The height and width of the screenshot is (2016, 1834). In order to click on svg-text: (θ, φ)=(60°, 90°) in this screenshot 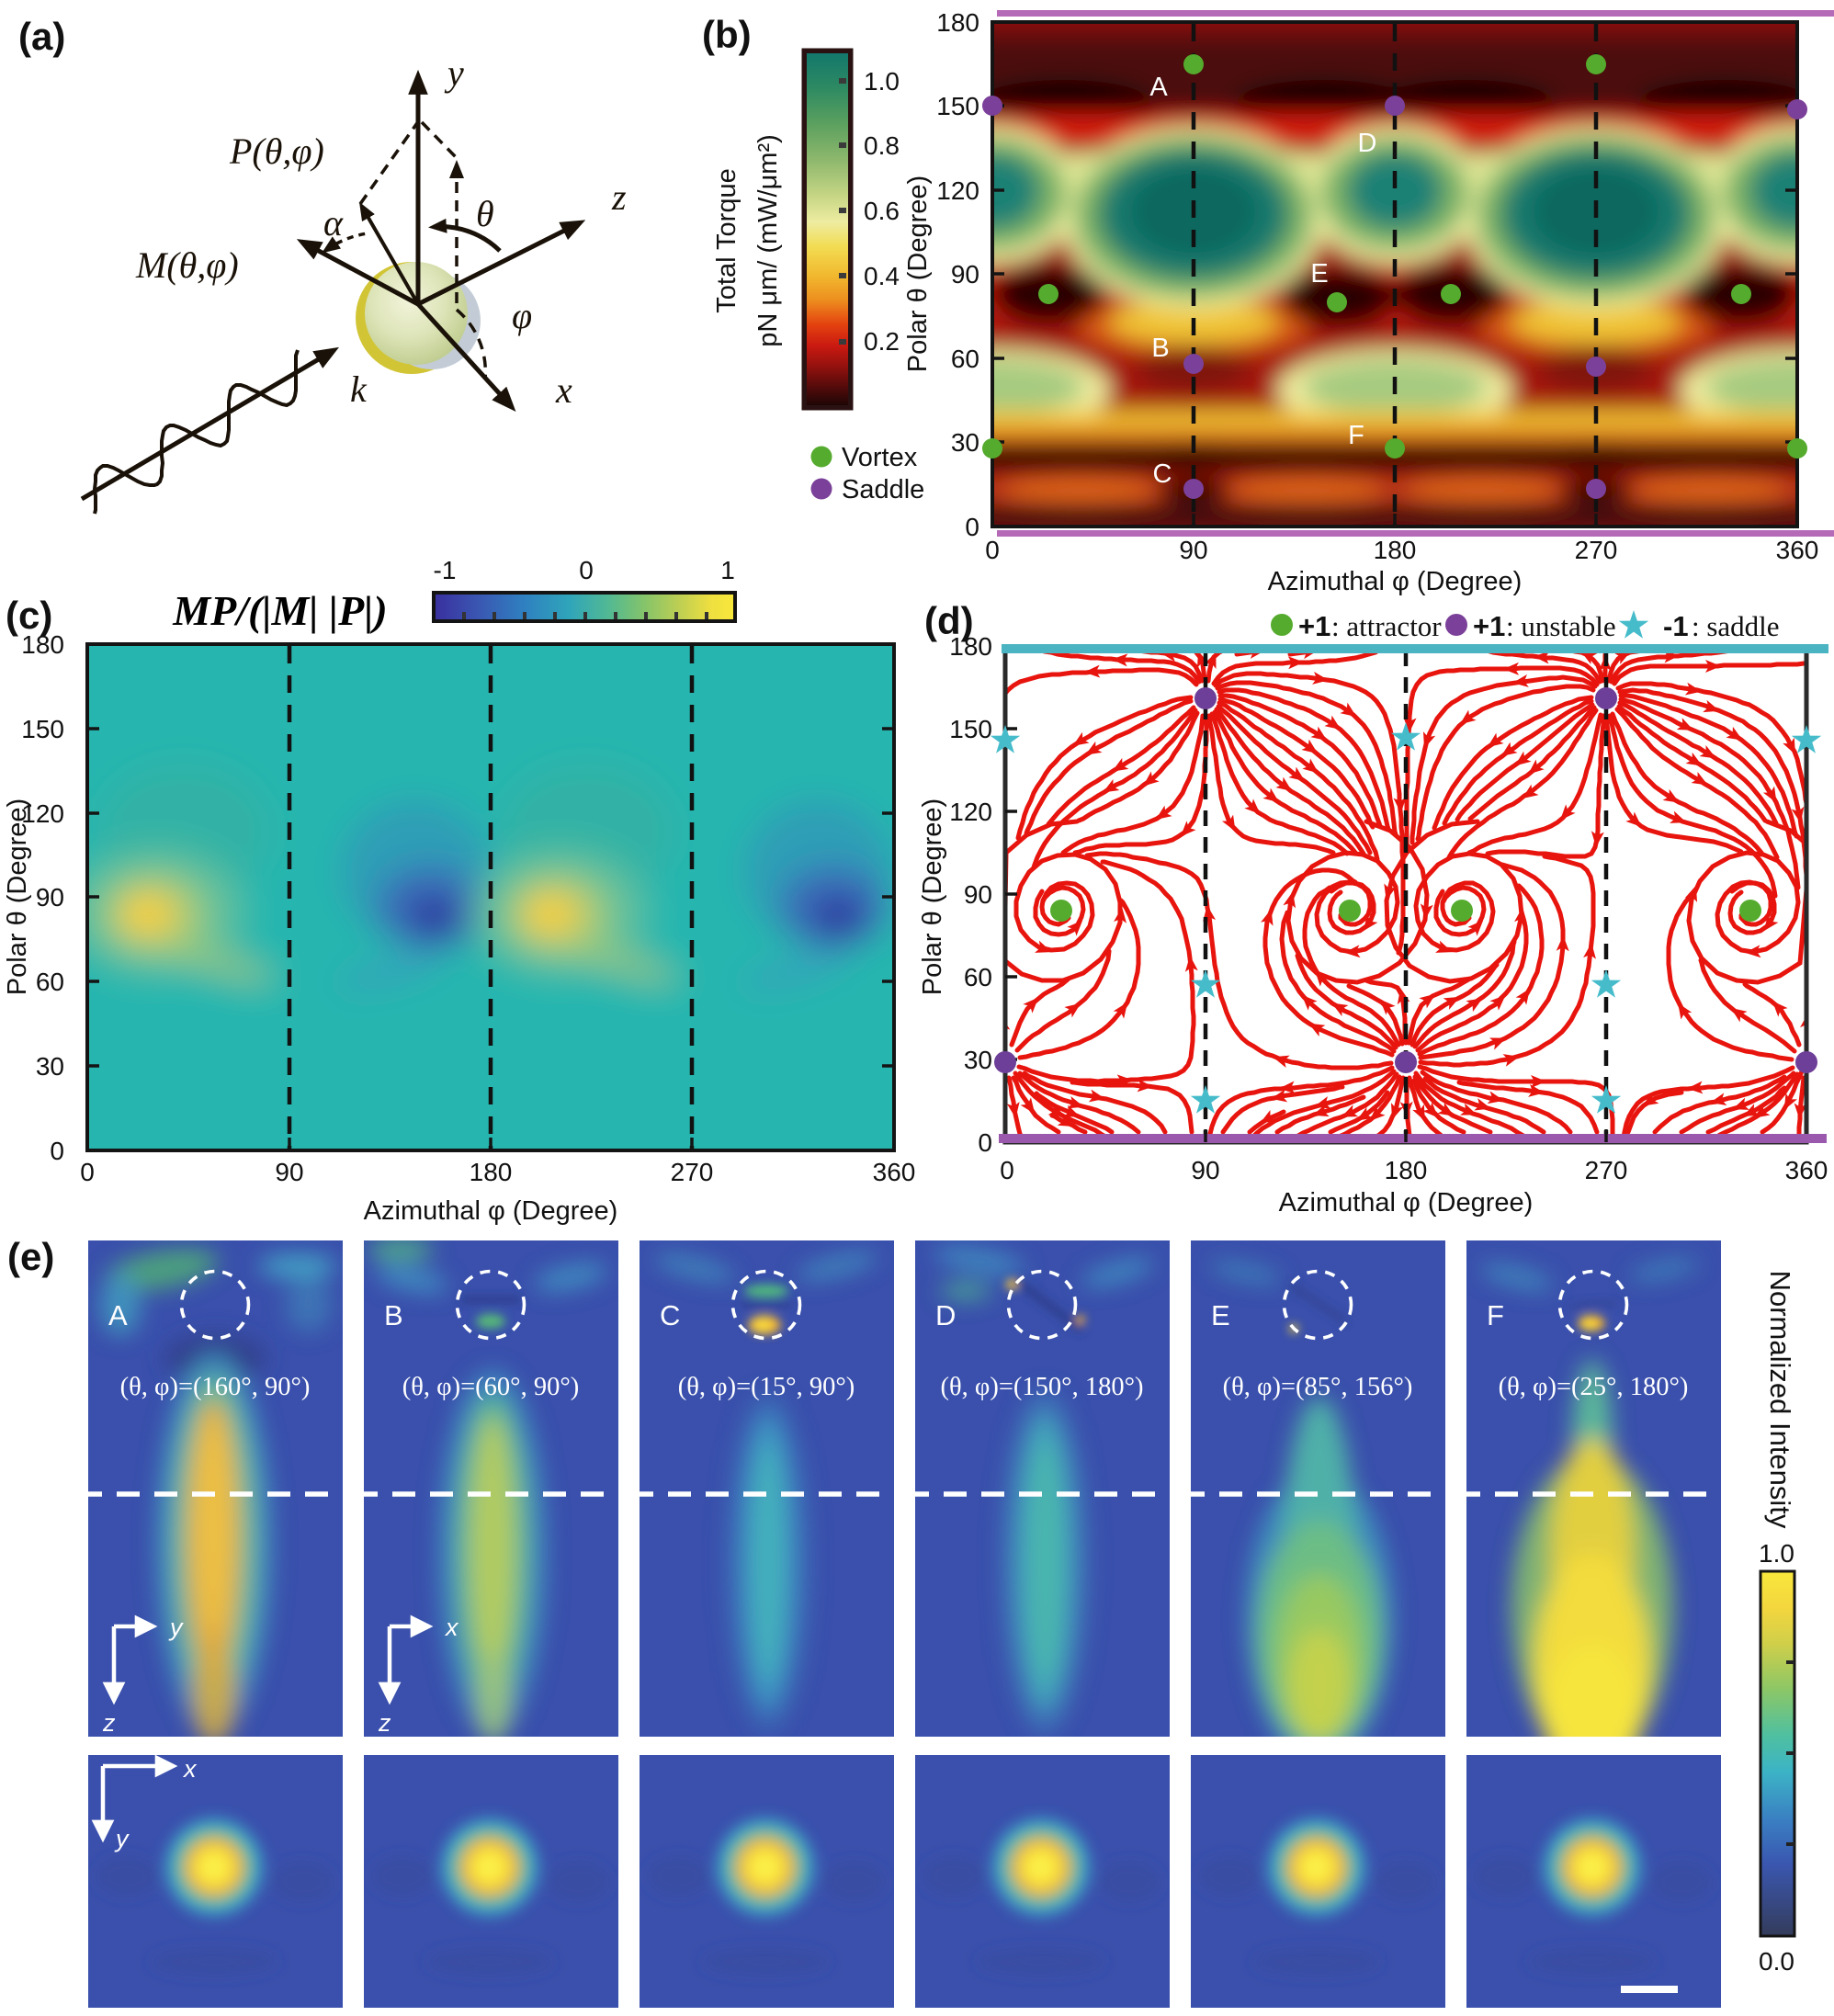, I will do `click(490, 1387)`.